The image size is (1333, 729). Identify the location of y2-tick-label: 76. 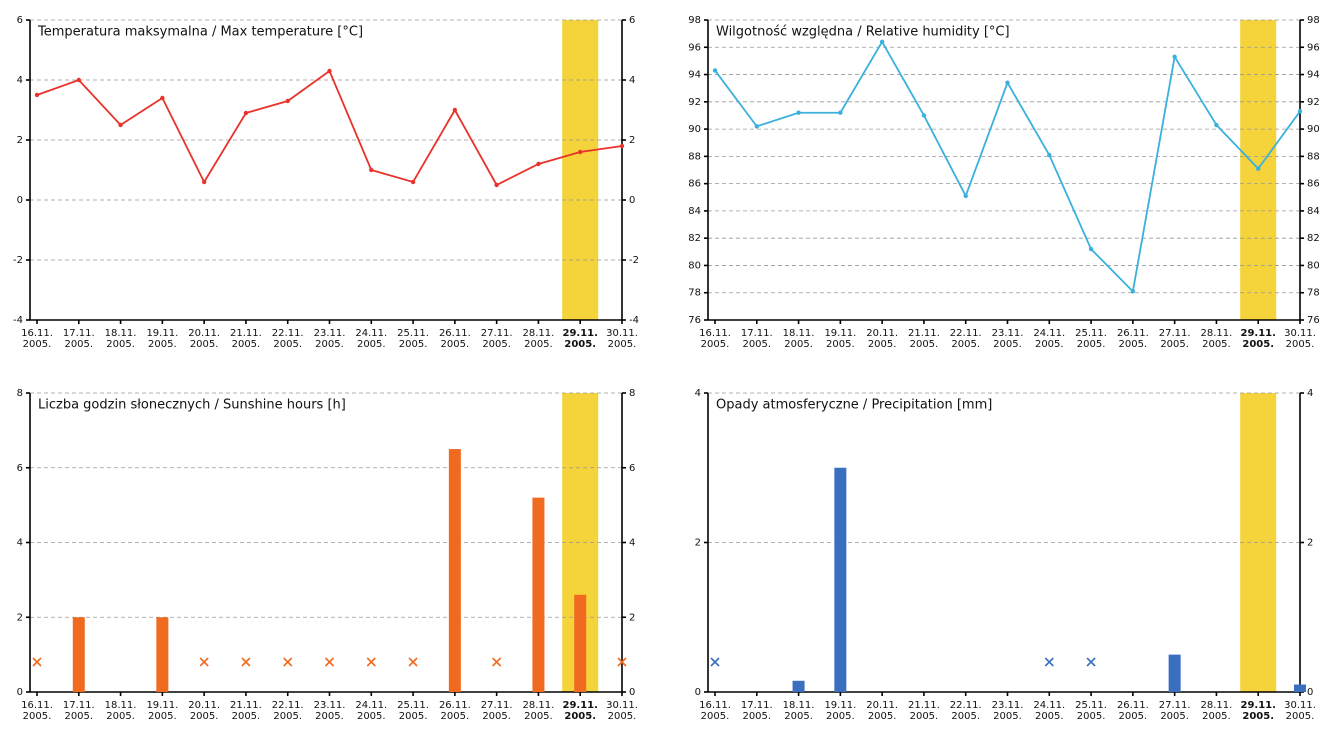
(1313, 320).